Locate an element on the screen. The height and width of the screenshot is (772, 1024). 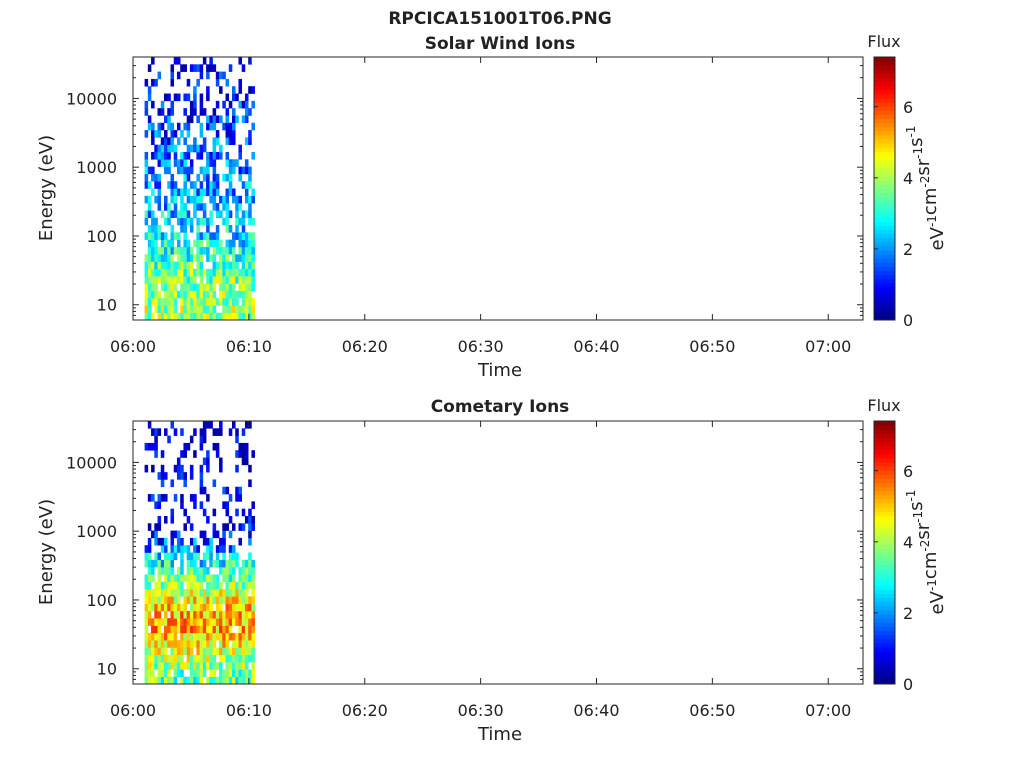
colorbar-tick-label: 6 is located at coordinates (908, 471).